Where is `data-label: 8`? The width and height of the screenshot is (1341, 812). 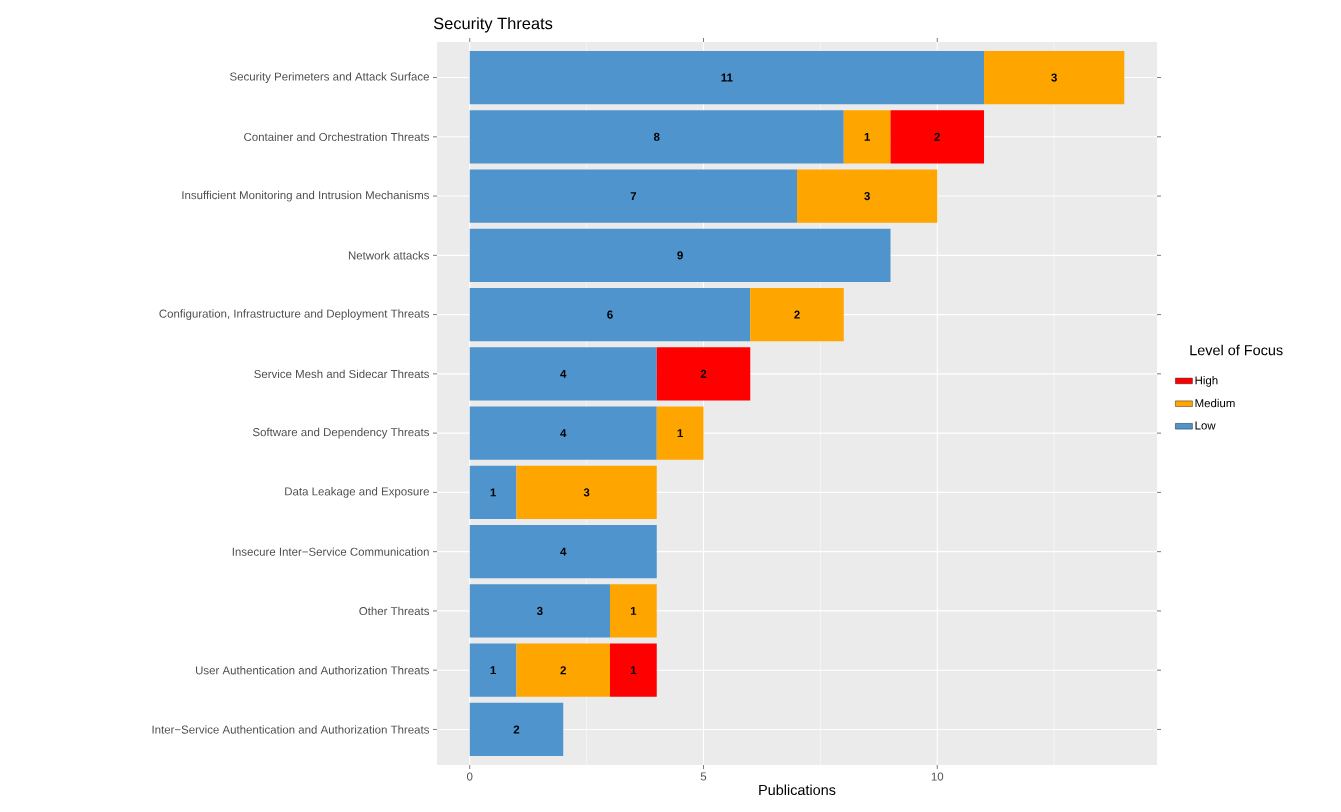 data-label: 8 is located at coordinates (656, 136).